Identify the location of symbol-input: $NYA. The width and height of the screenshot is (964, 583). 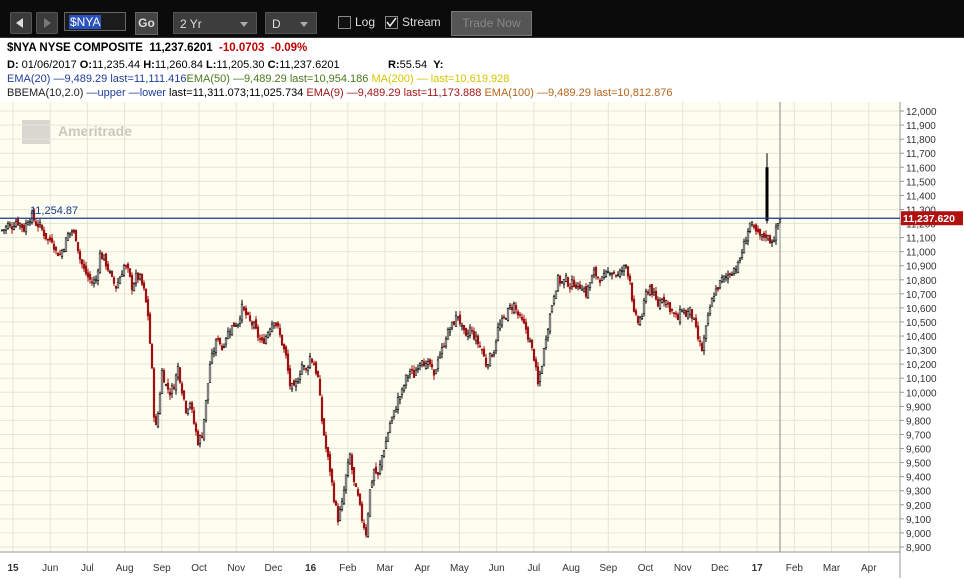
(95, 21).